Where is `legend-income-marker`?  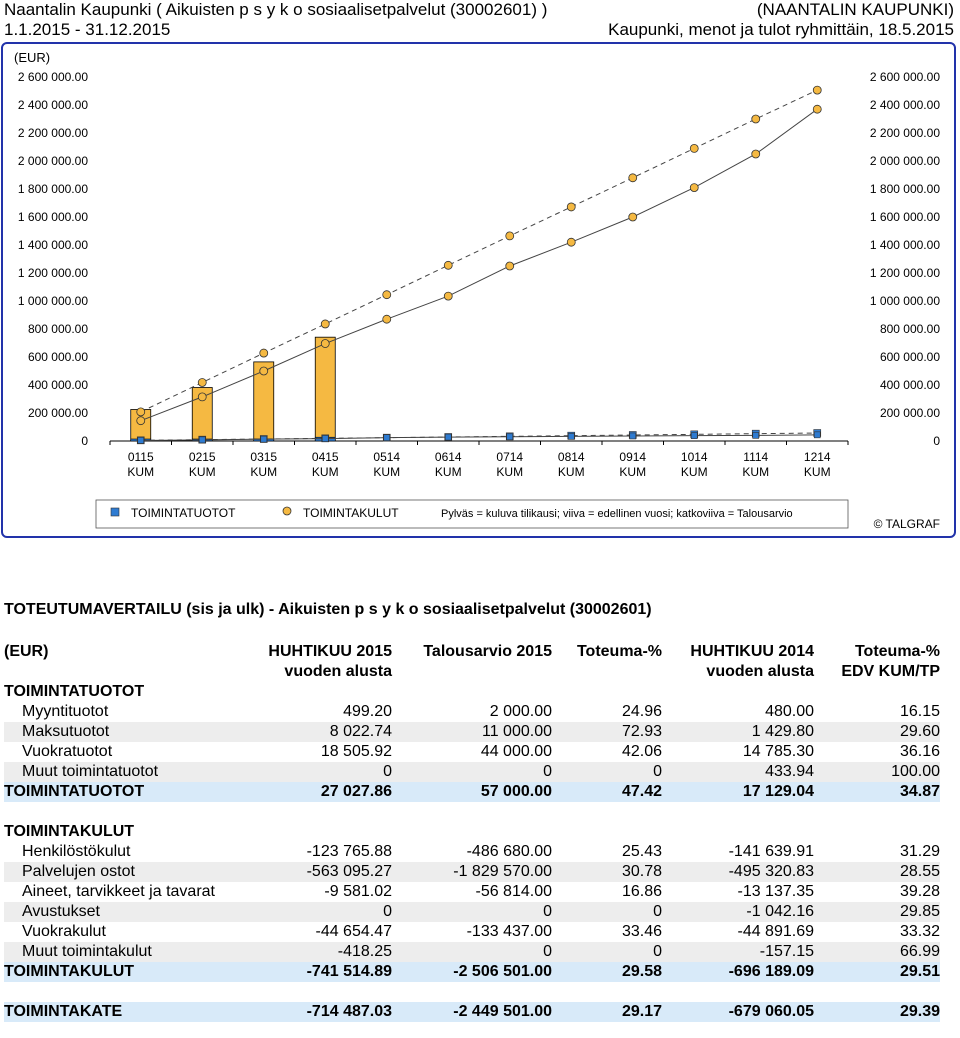 legend-income-marker is located at coordinates (115, 512).